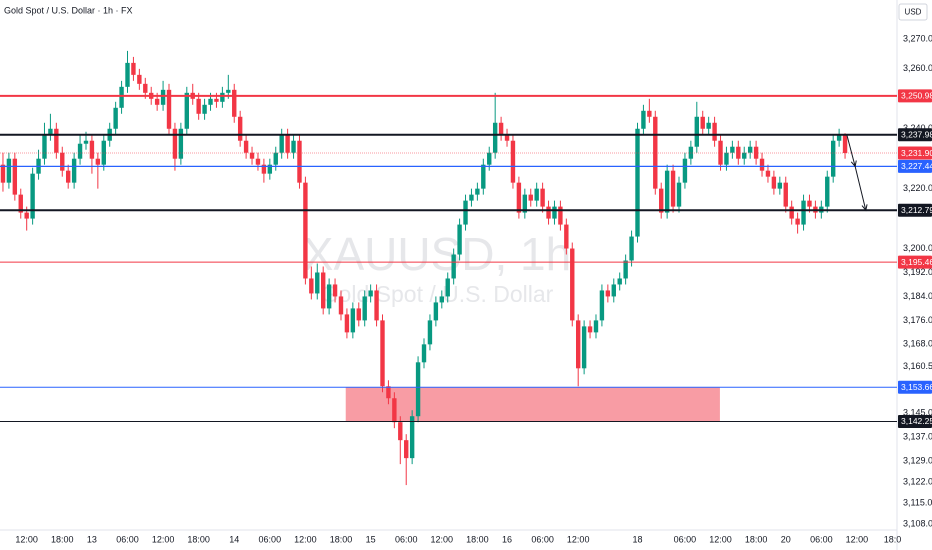 This screenshot has height=550, width=932. I want to click on y-tick-label: 3,122.00, so click(917, 481).